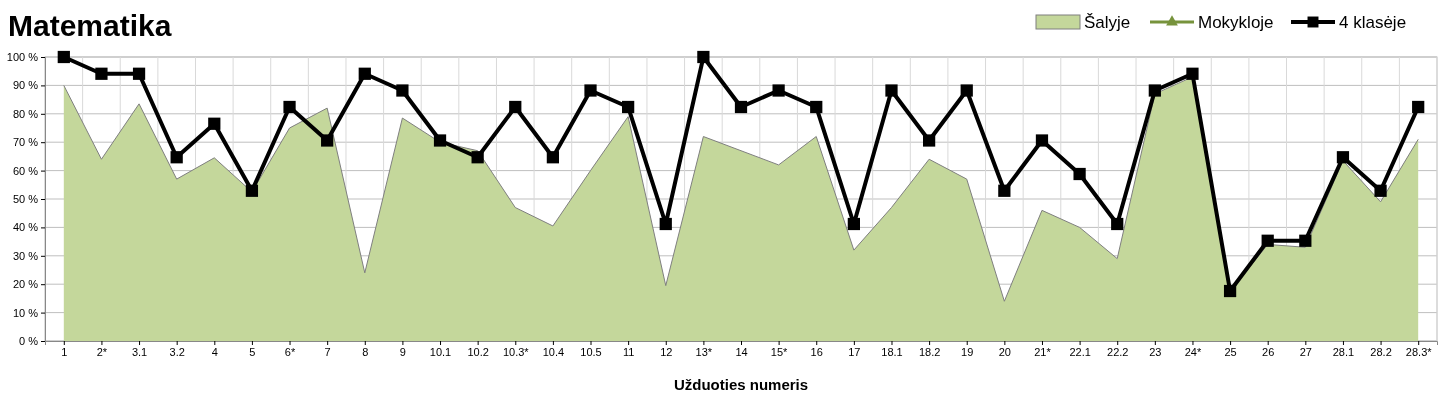 Image resolution: width=1442 pixels, height=400 pixels. I want to click on x-tick-label: 23, so click(1155, 351).